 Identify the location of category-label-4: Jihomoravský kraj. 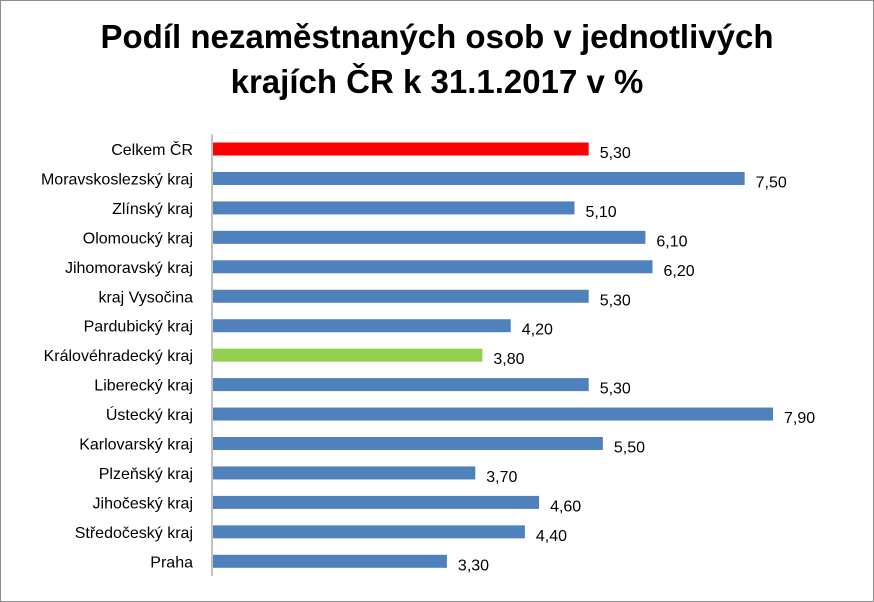
(129, 268).